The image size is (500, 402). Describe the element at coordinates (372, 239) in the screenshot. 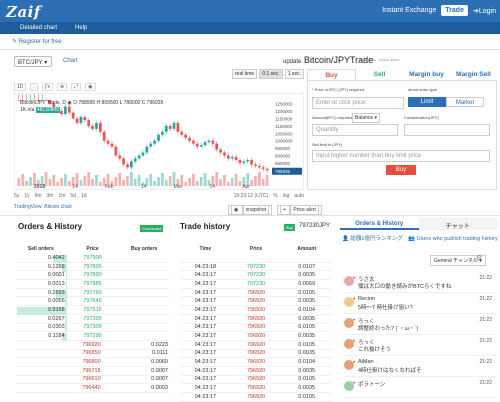

I see `ranking-link: 👤 総額1億円ランキング` at that location.